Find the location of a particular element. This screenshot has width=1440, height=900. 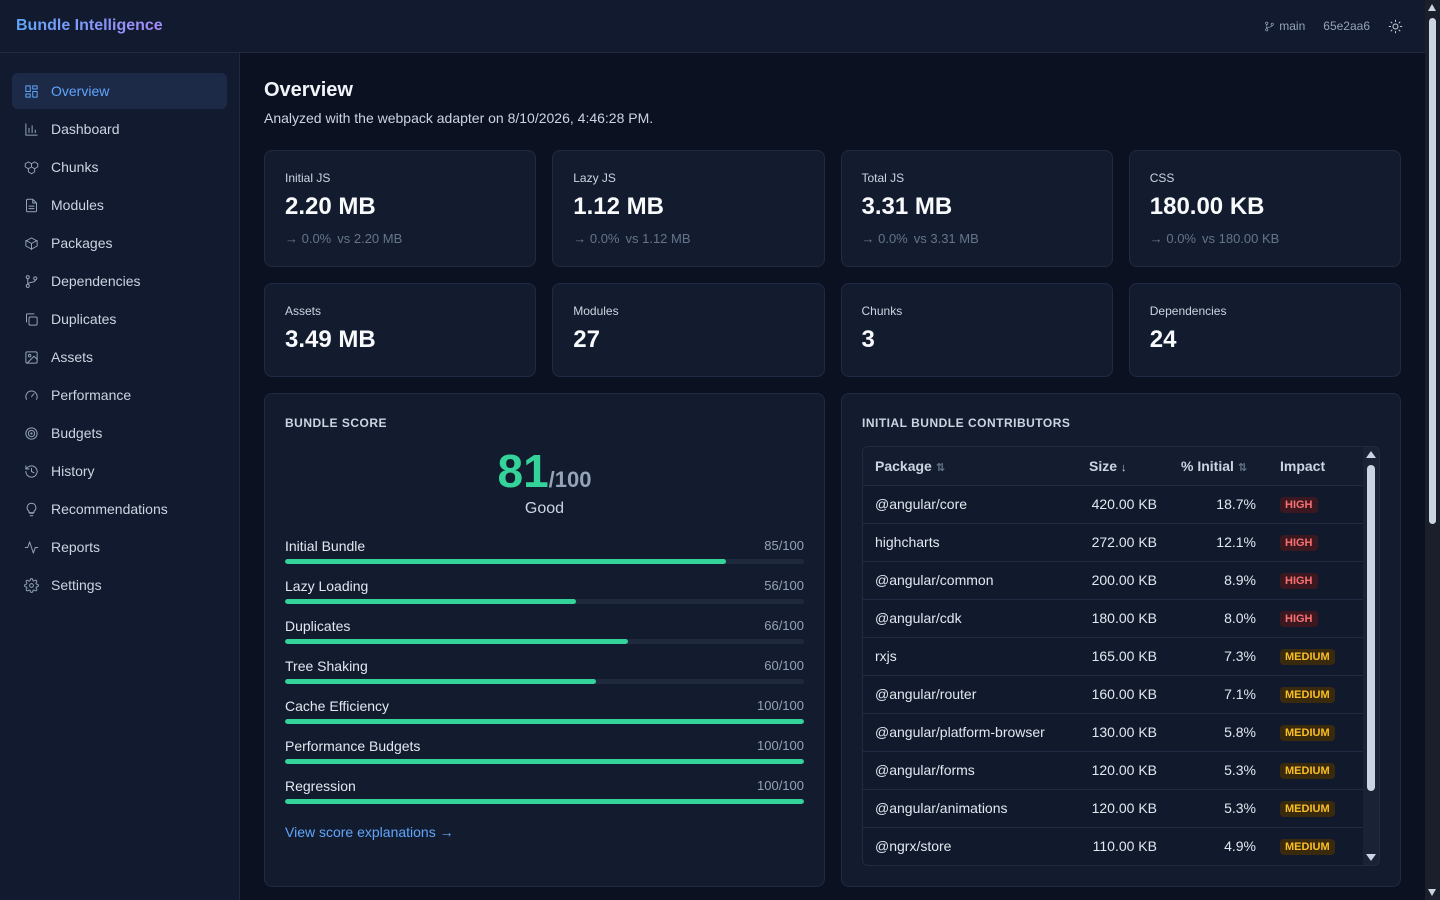

stat-value: 24 is located at coordinates (1163, 339).